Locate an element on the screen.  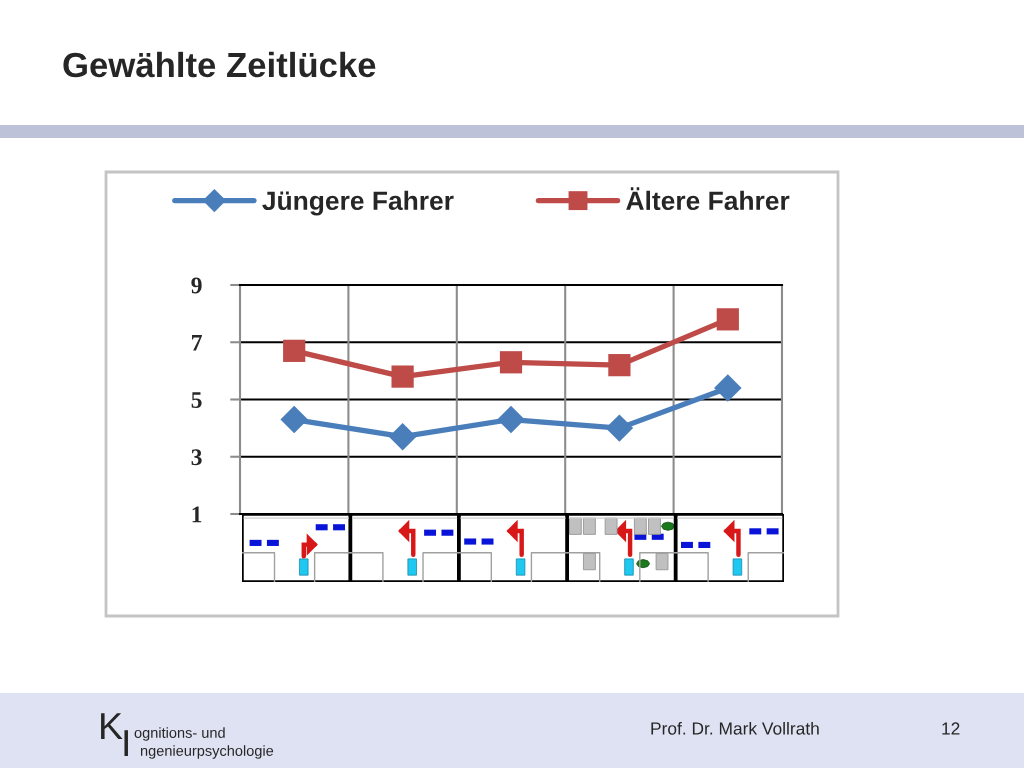
text: ognitions- und is located at coordinates (179, 734).